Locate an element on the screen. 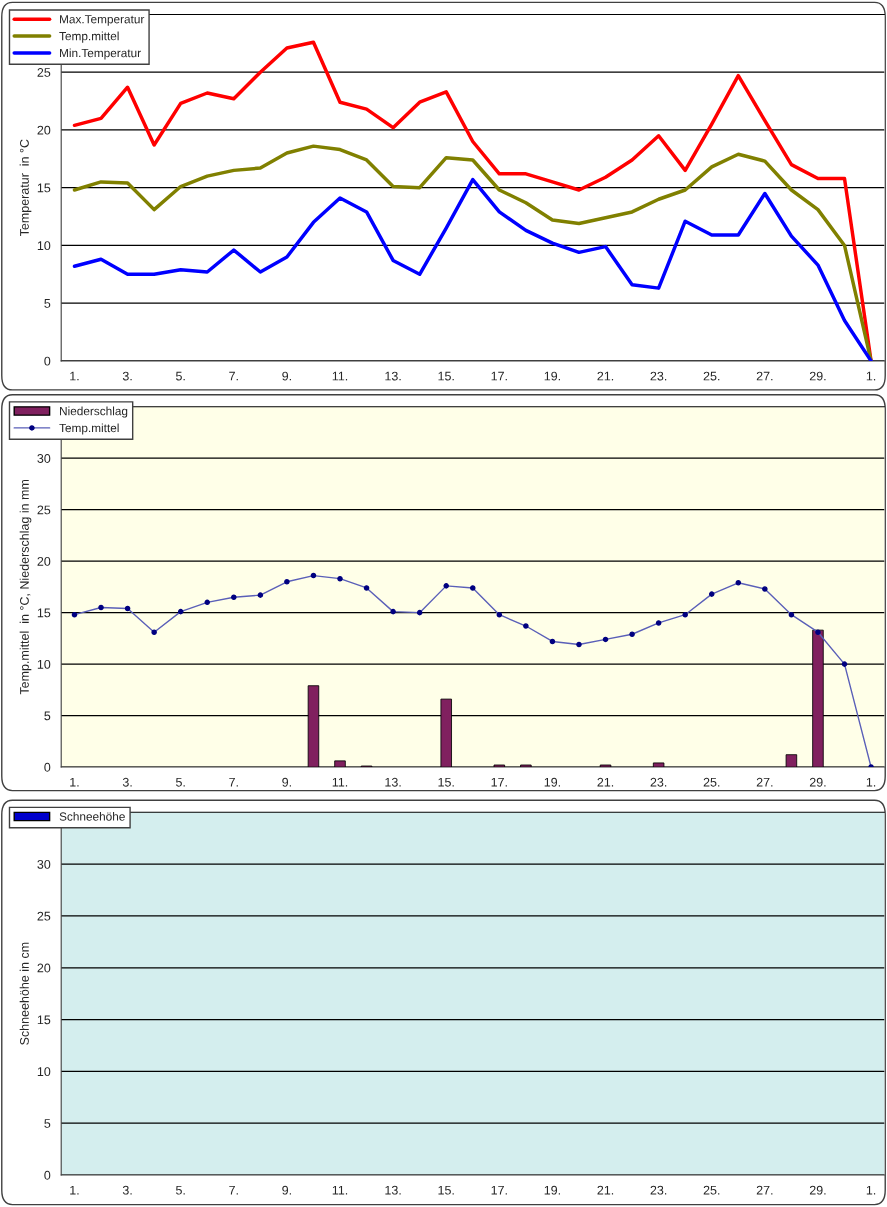 The height and width of the screenshot is (1207, 887). line-series is located at coordinates (472, 269).